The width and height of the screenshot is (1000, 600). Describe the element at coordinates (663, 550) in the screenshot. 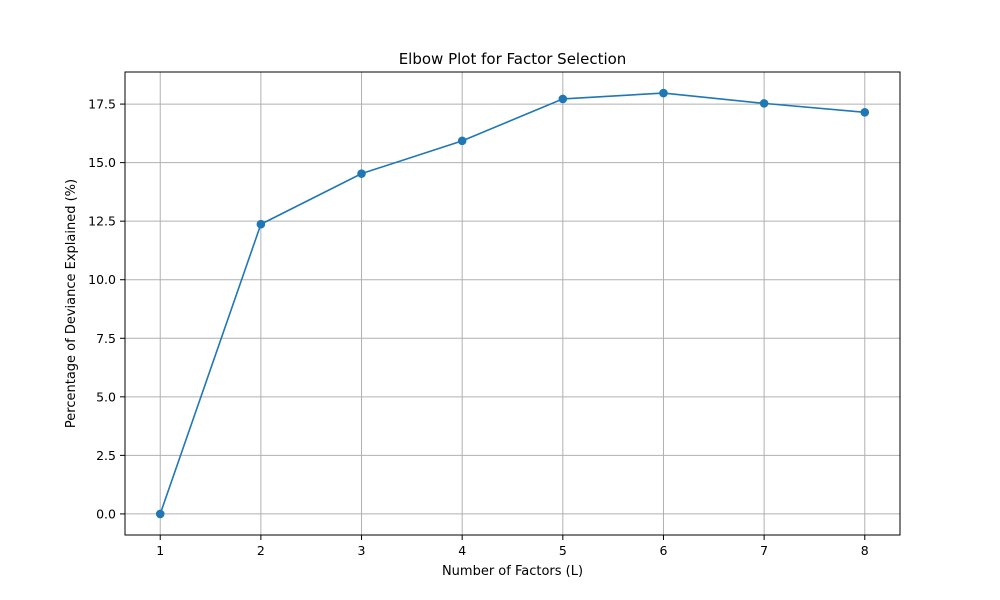

I see `x-tick-label: 6` at that location.